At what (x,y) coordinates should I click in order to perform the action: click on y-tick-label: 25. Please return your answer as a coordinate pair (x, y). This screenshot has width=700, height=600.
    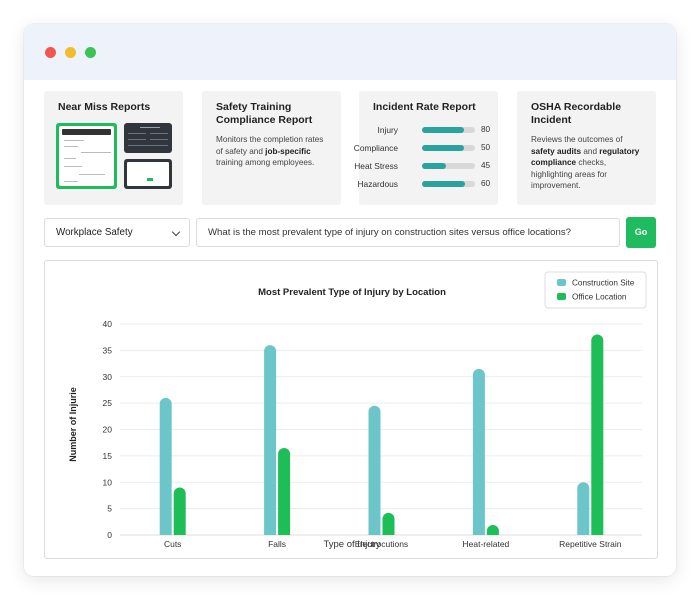
    Looking at the image, I should click on (108, 403).